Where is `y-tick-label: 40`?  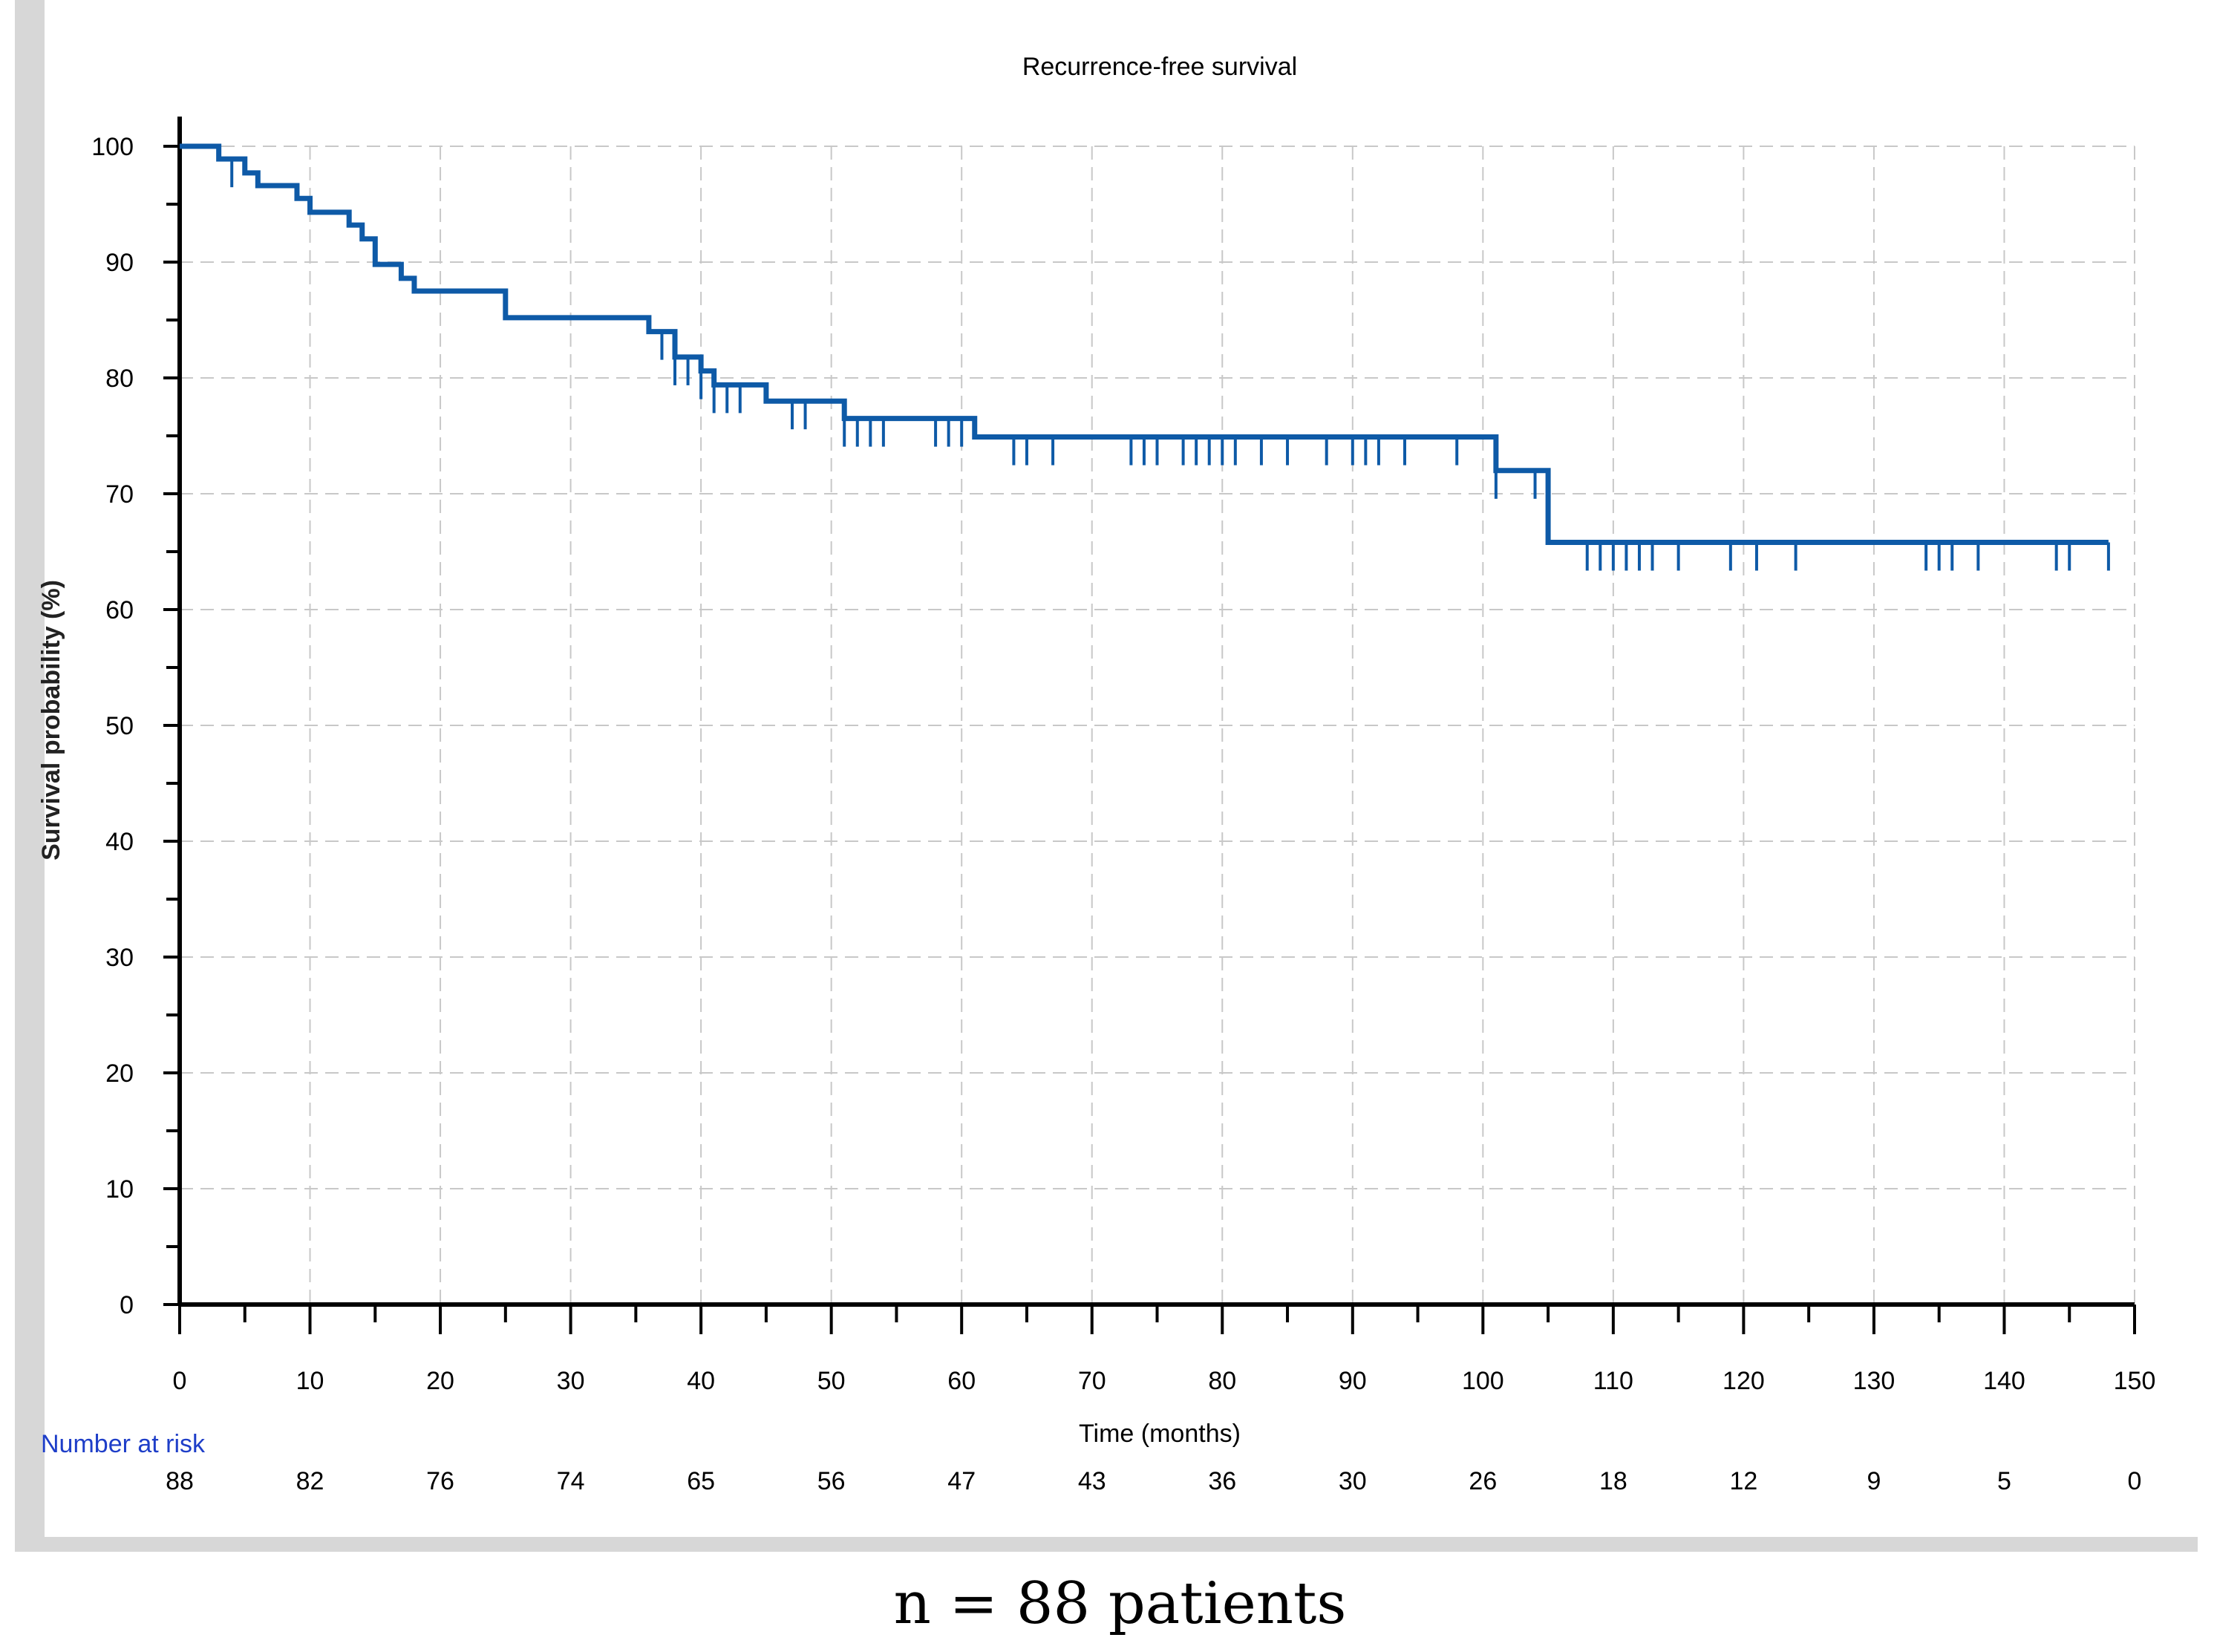 y-tick-label: 40 is located at coordinates (119, 842).